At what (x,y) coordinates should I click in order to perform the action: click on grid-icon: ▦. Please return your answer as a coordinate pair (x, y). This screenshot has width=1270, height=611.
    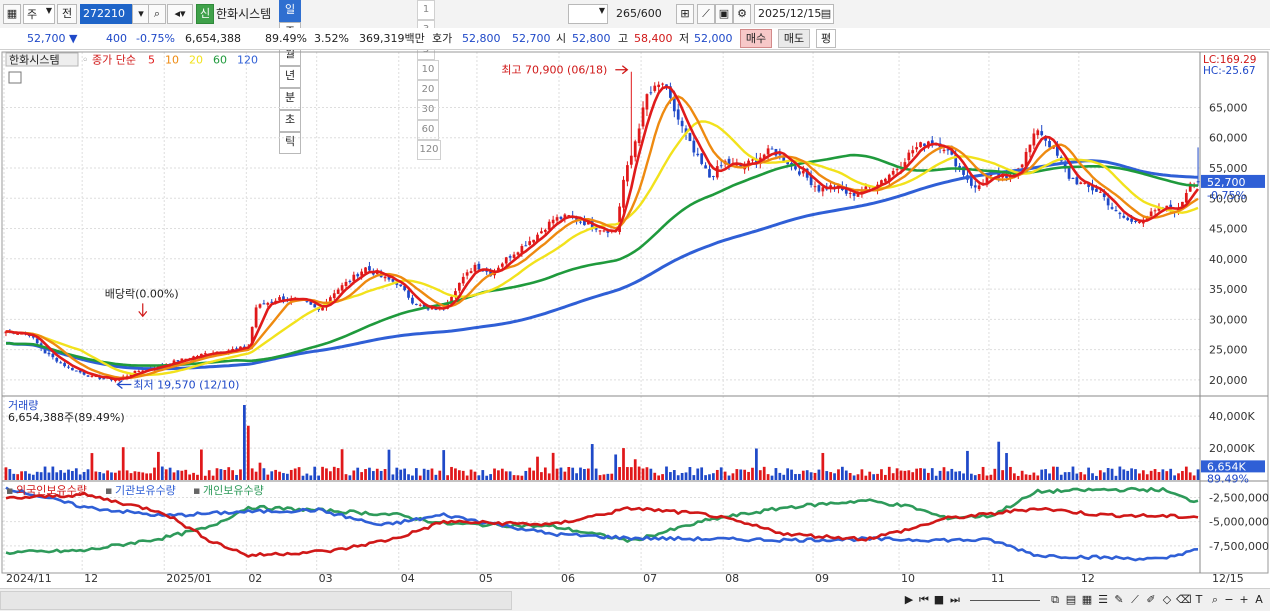
    Looking at the image, I should click on (12, 14).